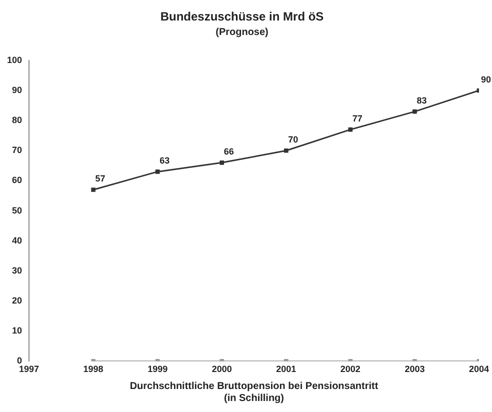 The width and height of the screenshot is (492, 412). What do you see at coordinates (165, 161) in the screenshot?
I see `data-label: 63` at bounding box center [165, 161].